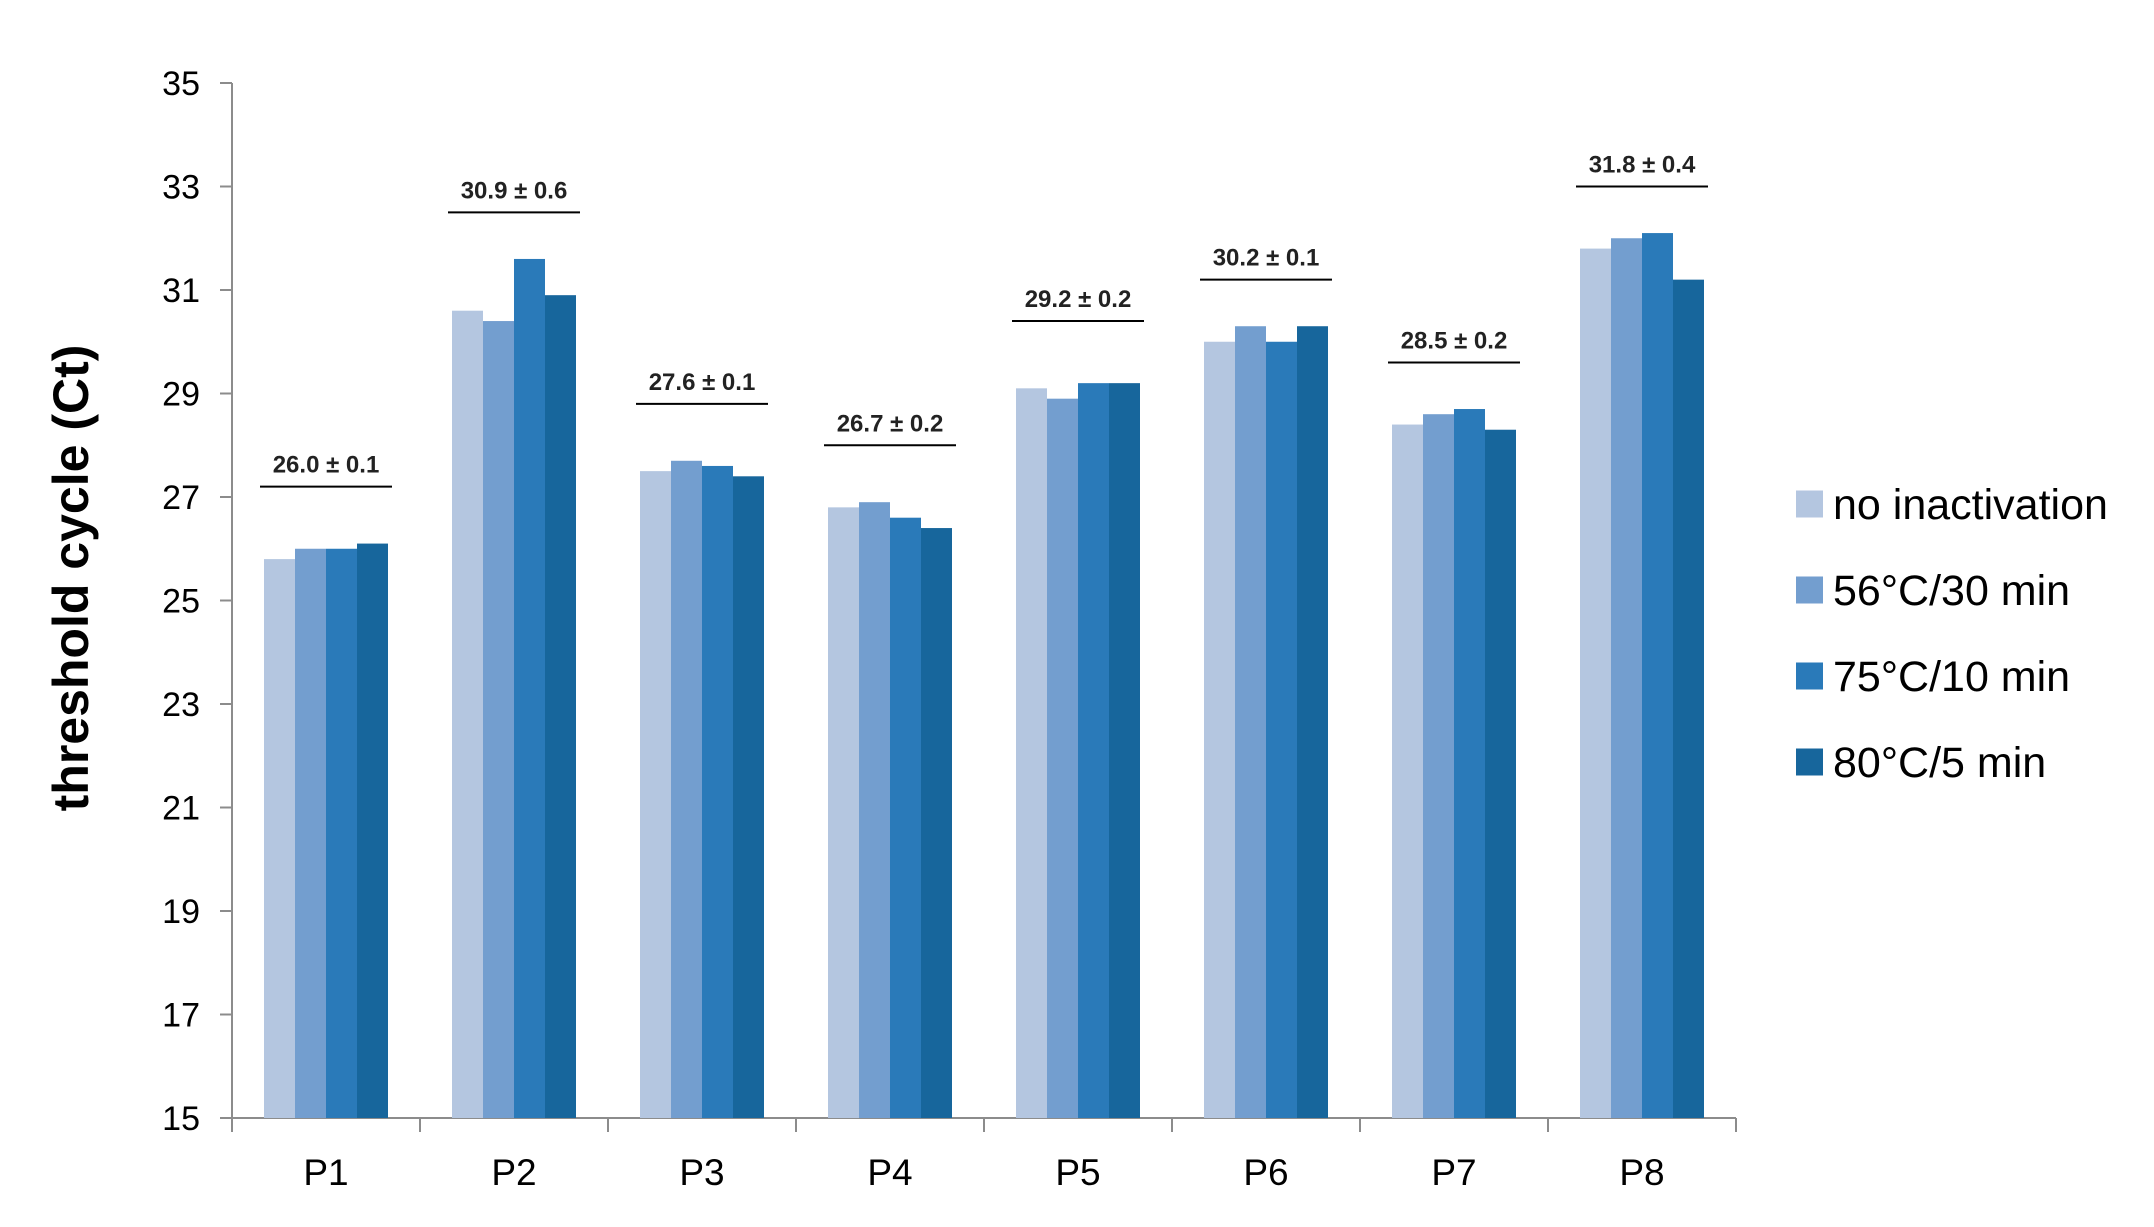 This screenshot has height=1227, width=2154. I want to click on y-axis-title: threshold cycle (Ct), so click(71, 578).